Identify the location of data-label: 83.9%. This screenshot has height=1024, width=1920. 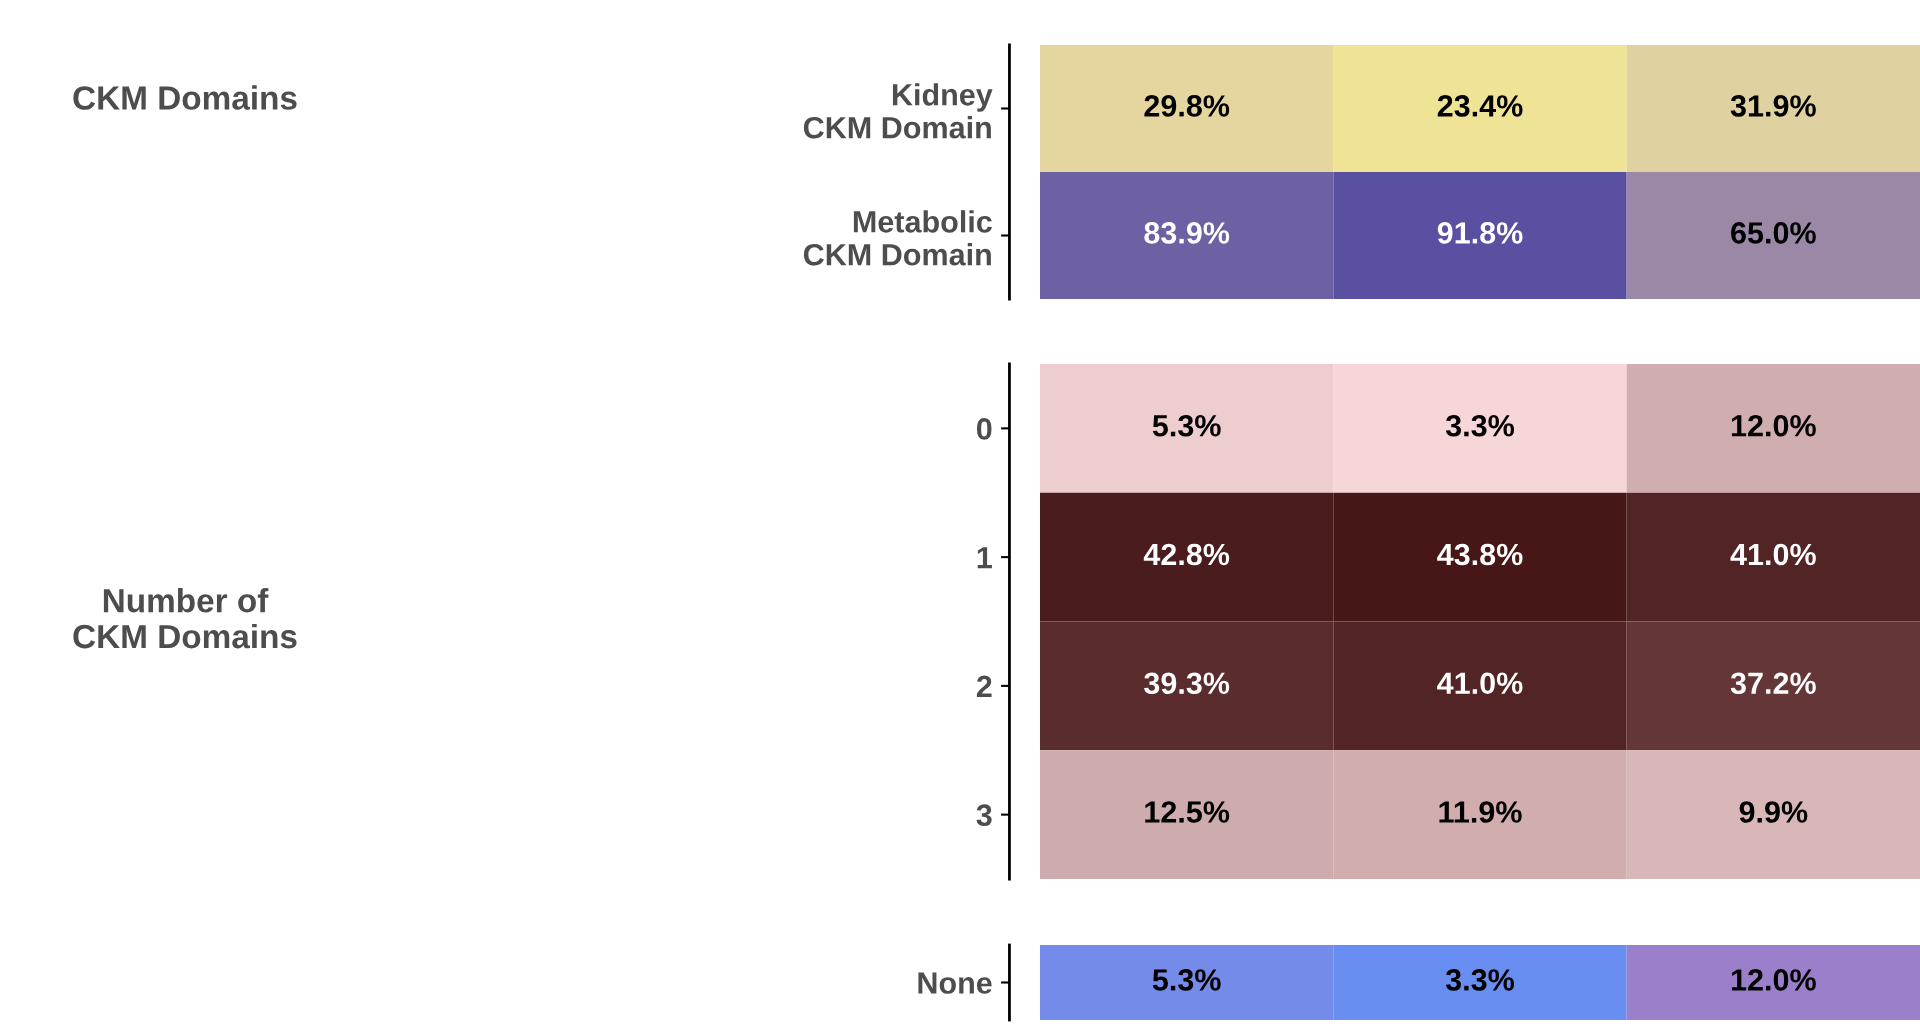
(1187, 233).